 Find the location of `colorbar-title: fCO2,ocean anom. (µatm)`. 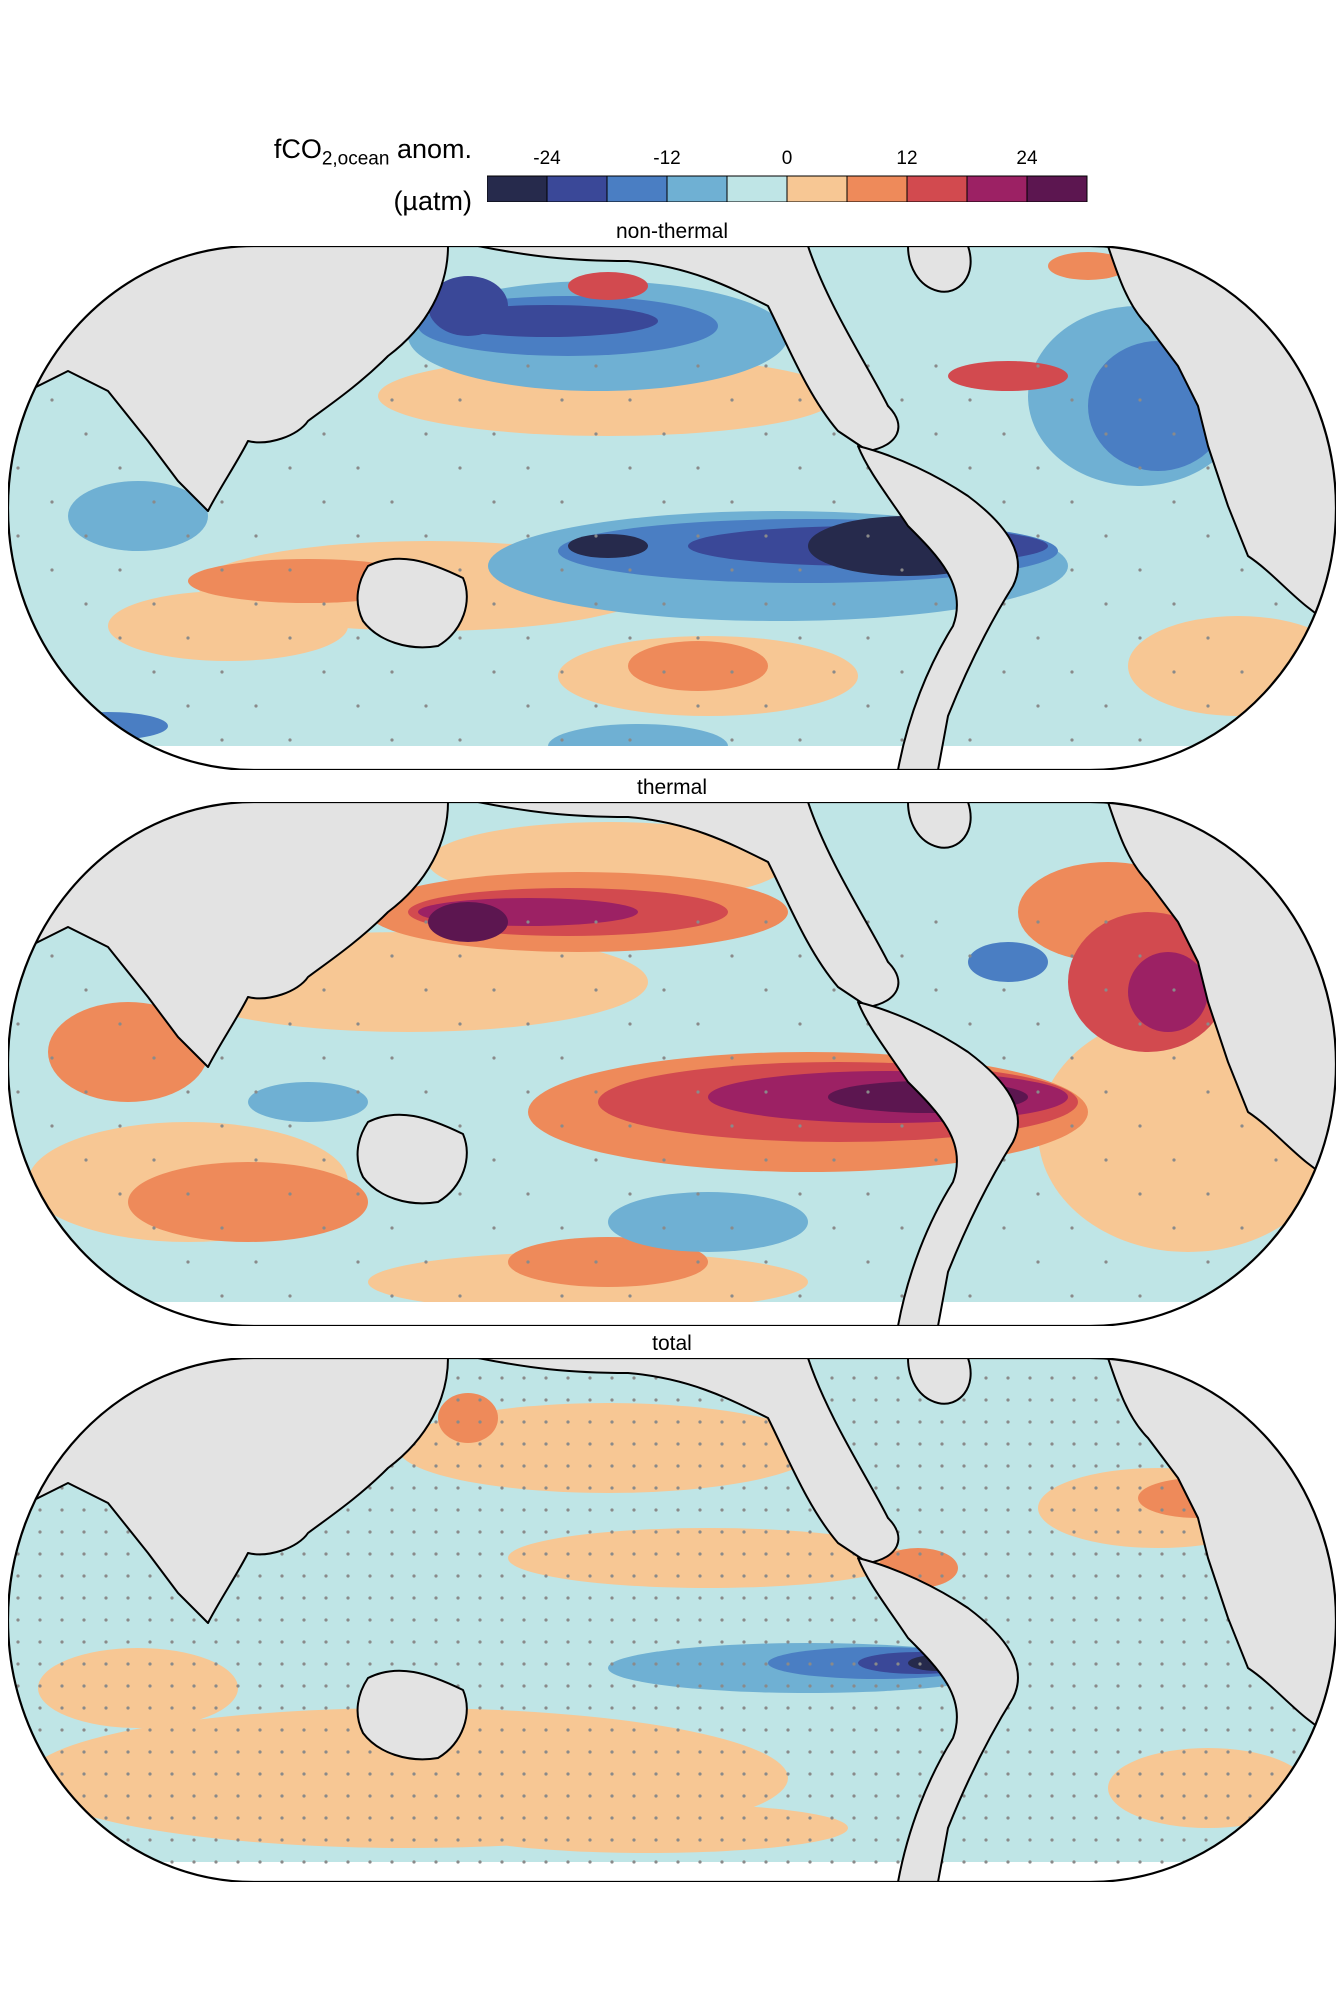

colorbar-title: fCO2,ocean anom. (µatm) is located at coordinates (346, 175).